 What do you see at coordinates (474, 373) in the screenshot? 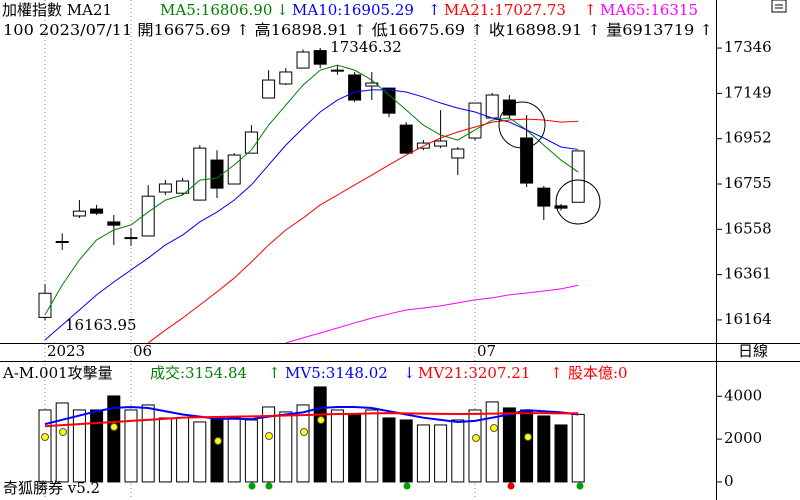
I see `header-item: MV21:3207.21` at bounding box center [474, 373].